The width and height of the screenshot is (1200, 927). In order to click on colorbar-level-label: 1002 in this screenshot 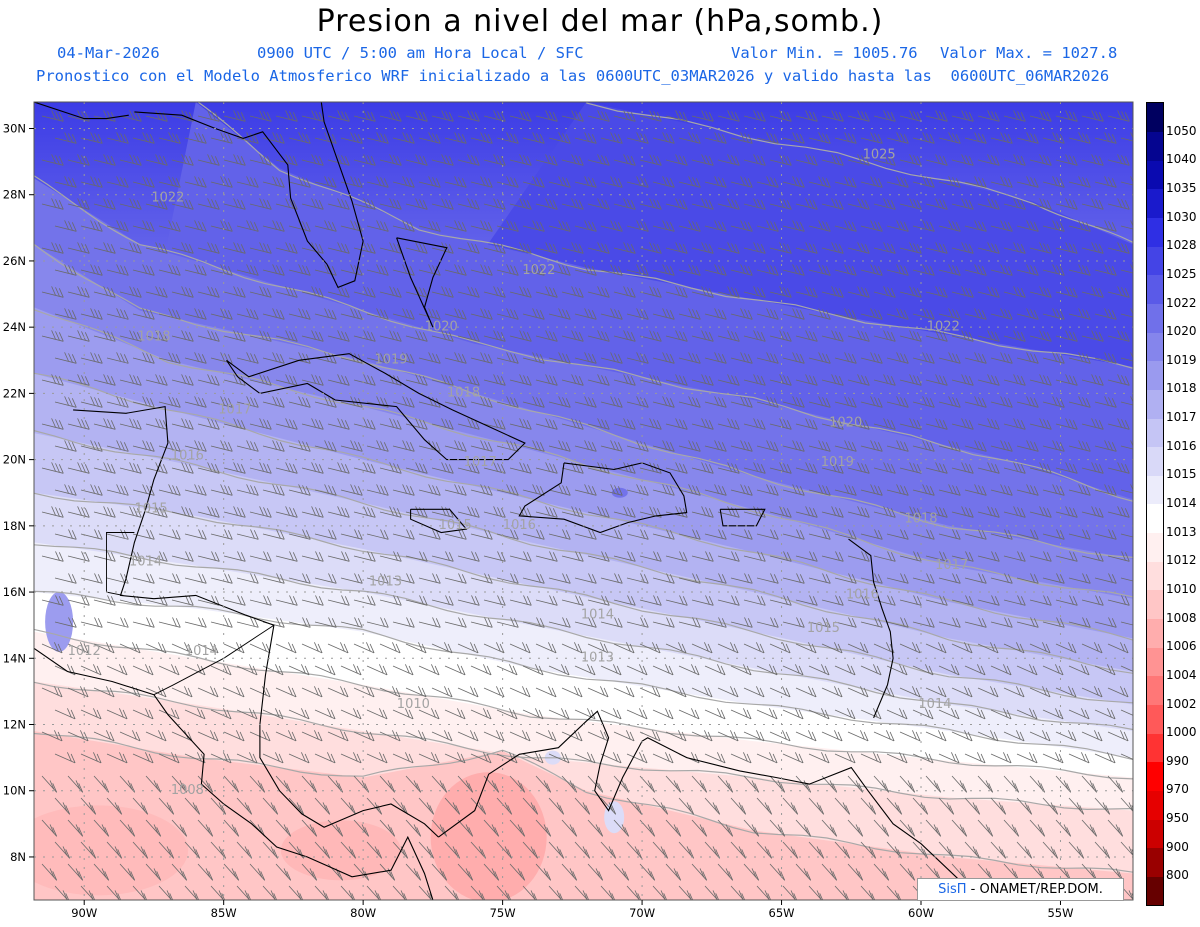, I will do `click(1181, 703)`.